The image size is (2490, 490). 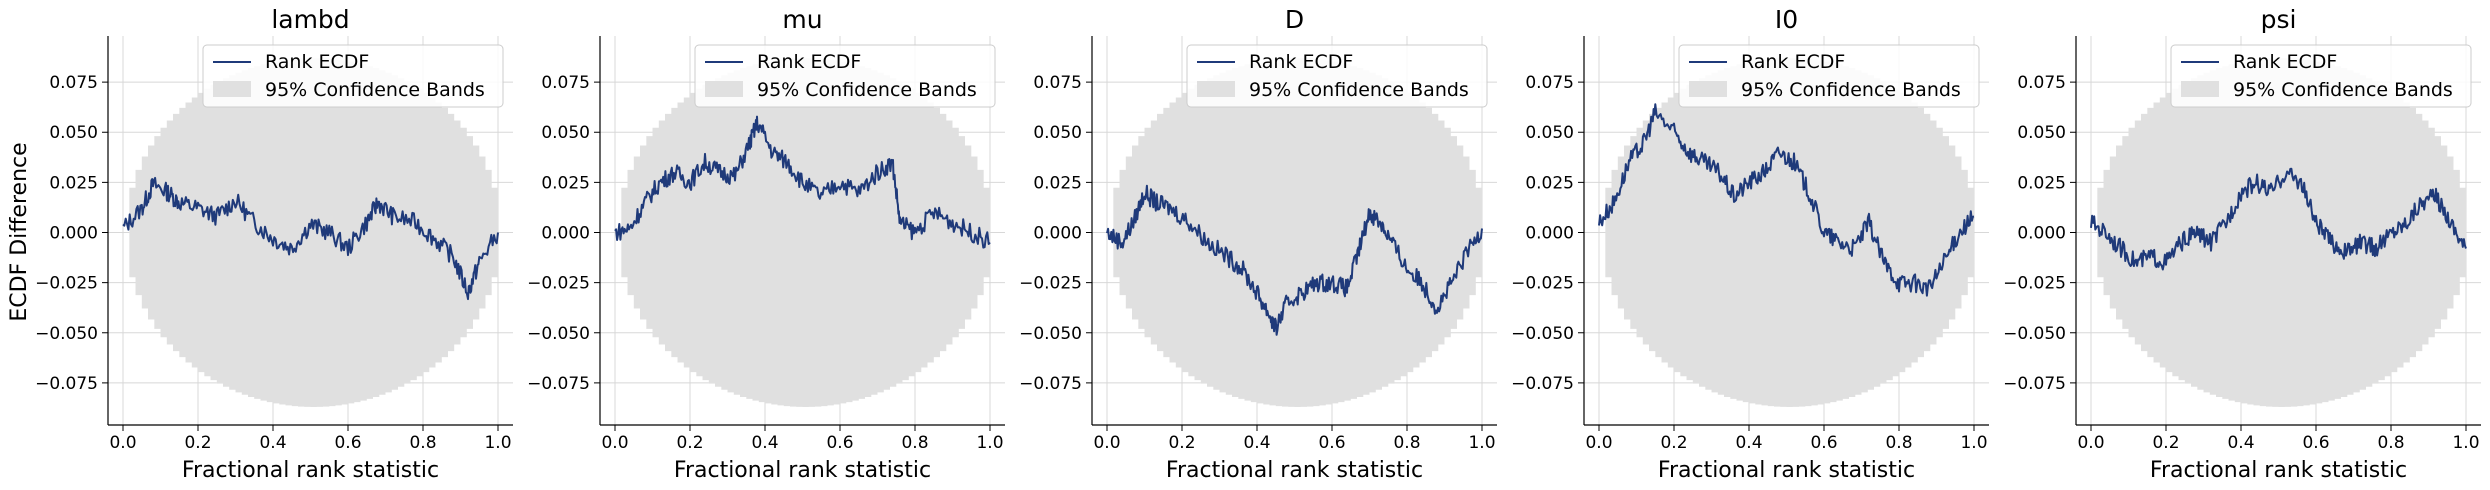 What do you see at coordinates (310, 19) in the screenshot?
I see `panel-title: lambd` at bounding box center [310, 19].